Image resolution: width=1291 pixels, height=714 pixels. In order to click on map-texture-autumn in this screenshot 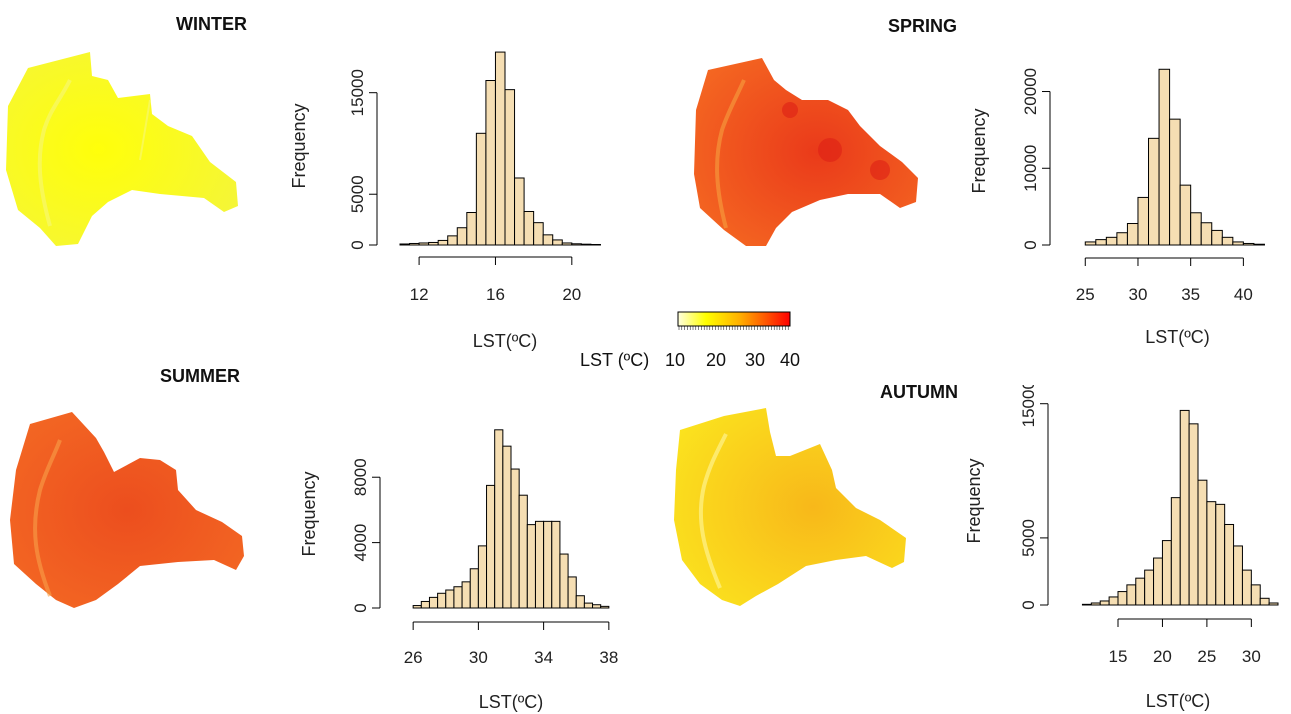, I will do `click(713, 511)`.